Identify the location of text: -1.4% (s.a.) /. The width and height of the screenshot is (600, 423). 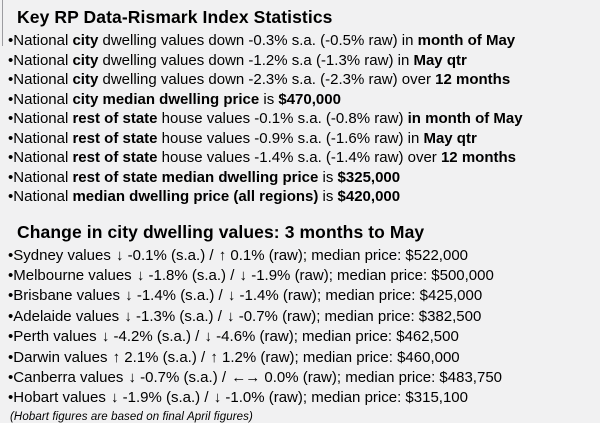
(179, 296).